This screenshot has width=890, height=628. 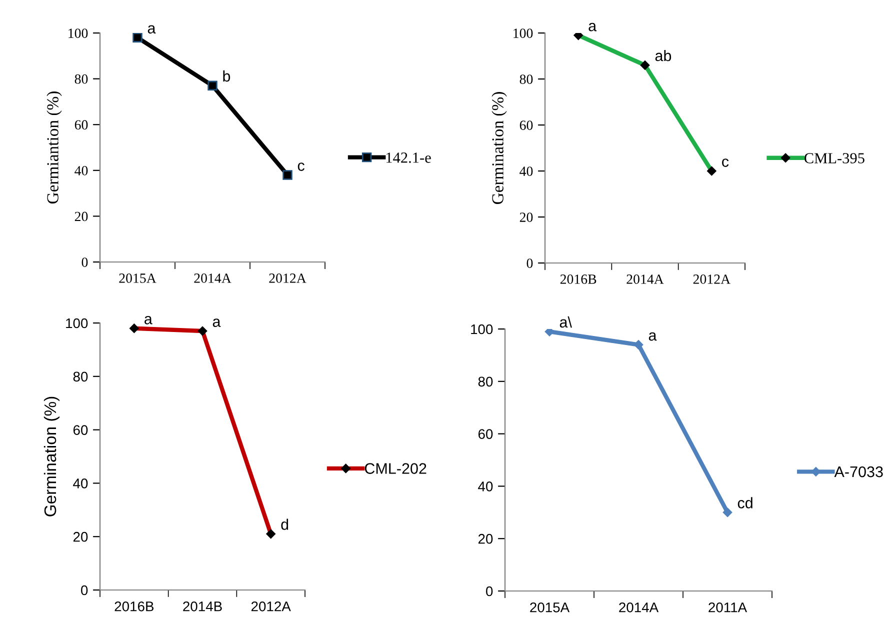 What do you see at coordinates (728, 607) in the screenshot?
I see `x-tick-label: 2011A` at bounding box center [728, 607].